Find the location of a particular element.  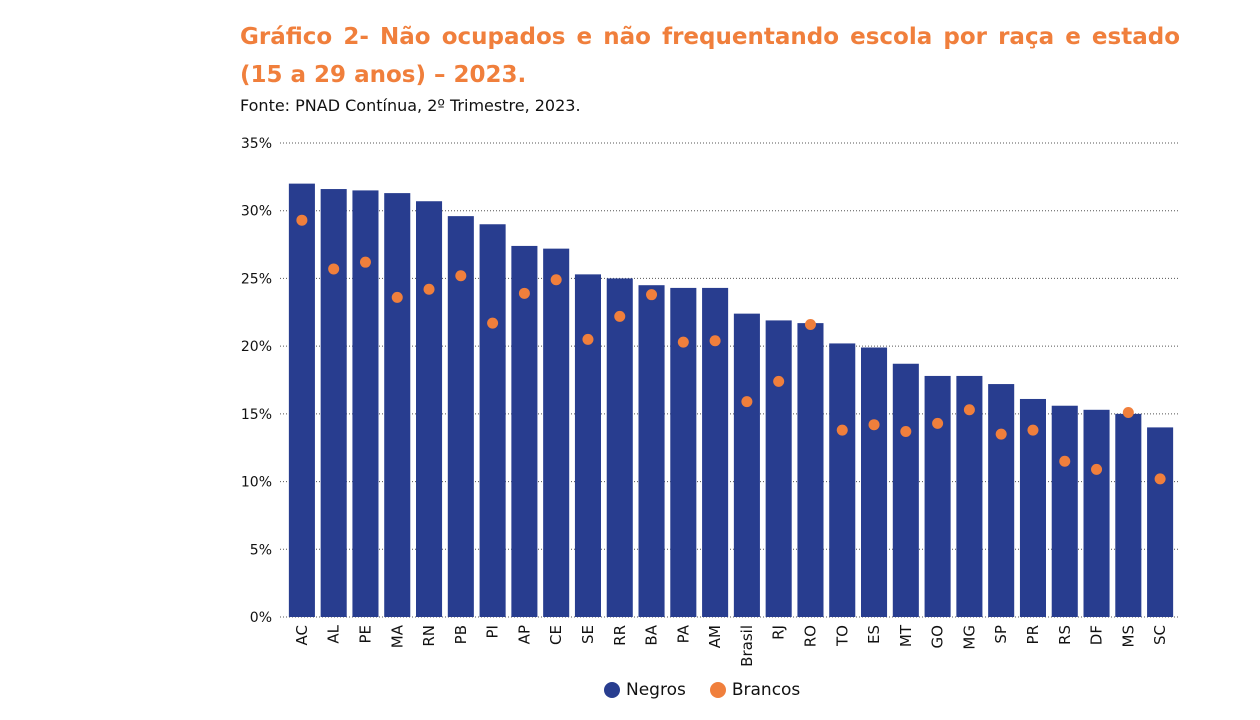

x-tick-label: ES is located at coordinates (874, 634).